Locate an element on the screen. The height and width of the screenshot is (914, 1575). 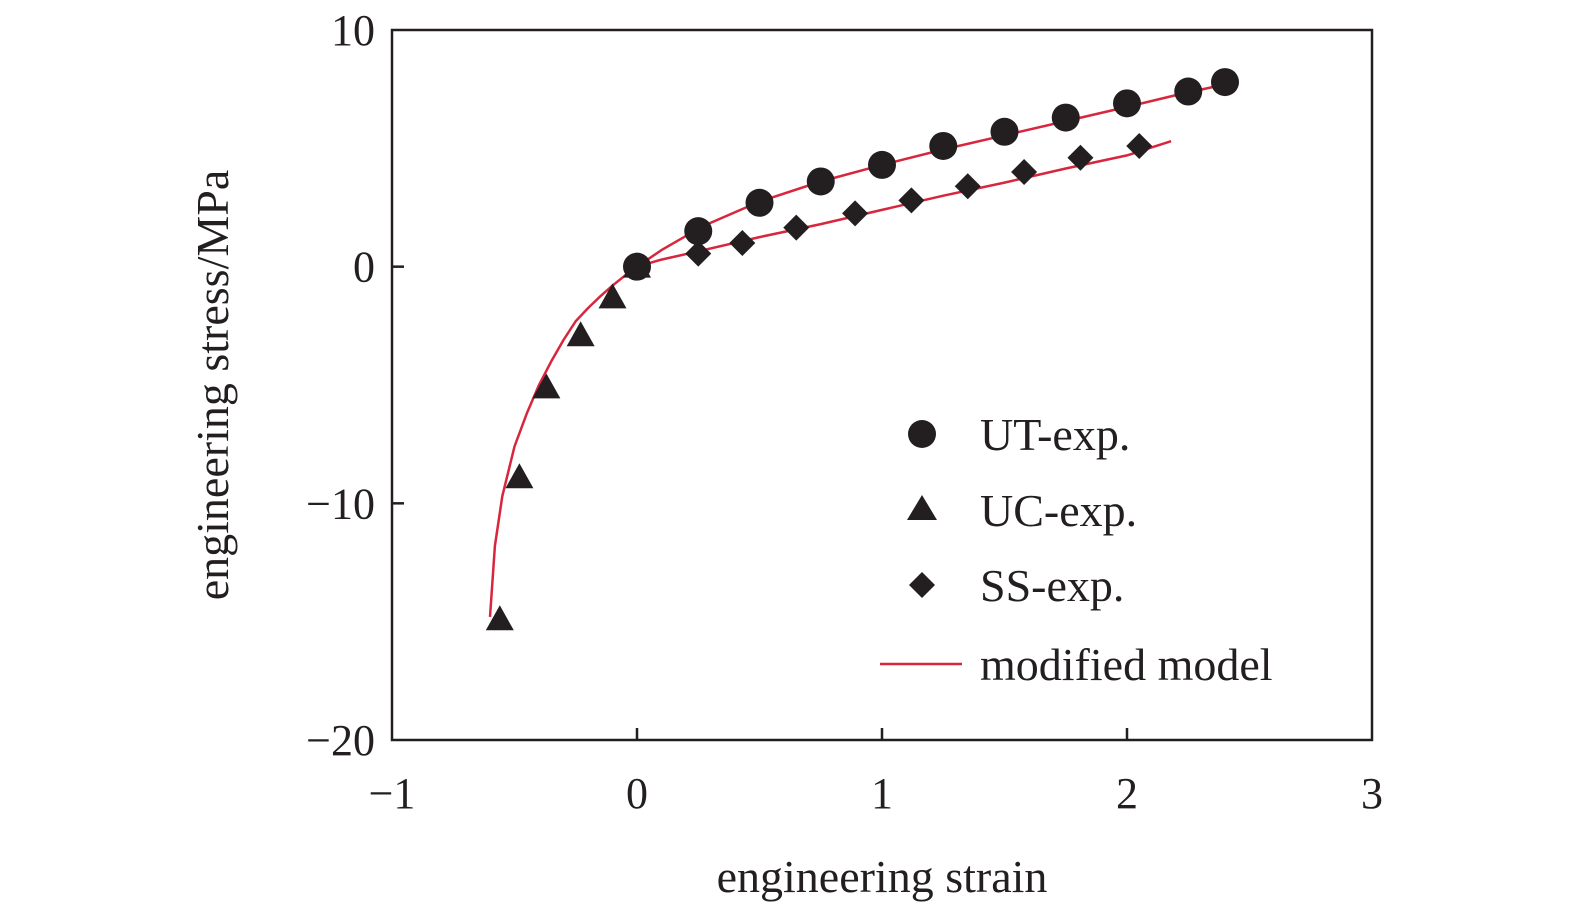
legend: UT-exp. UC-exp. SS-exp. modified model is located at coordinates (1076, 549).